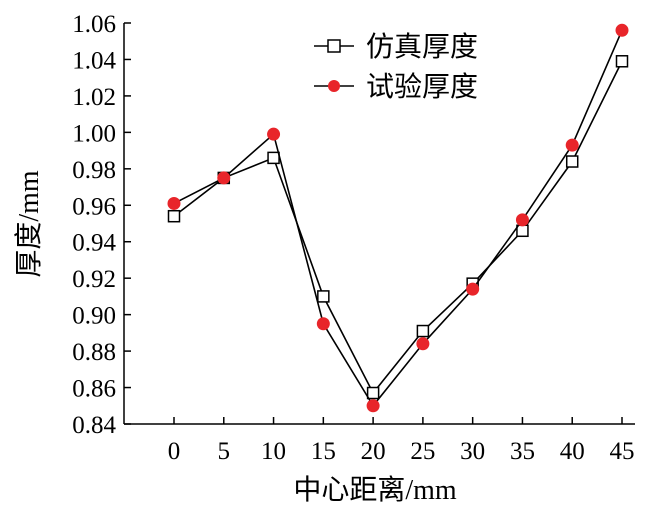  Describe the element at coordinates (94, 316) in the screenshot. I see `y-tick-label: 0.90` at that location.